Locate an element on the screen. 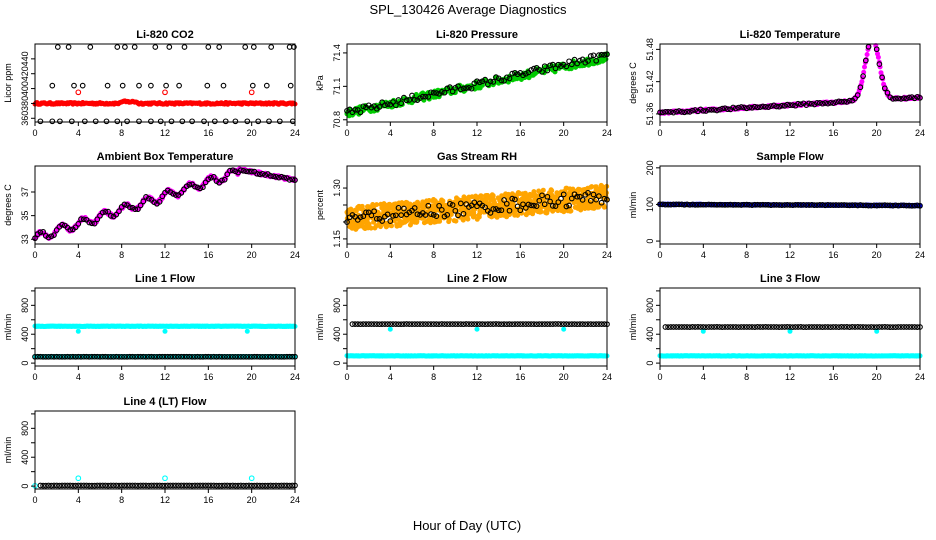  y-tick-label: 400 is located at coordinates (25, 88).